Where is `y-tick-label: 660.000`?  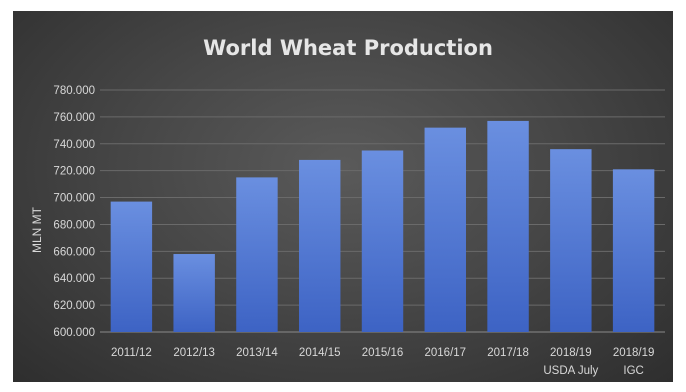
y-tick-label: 660.000 is located at coordinates (74, 252).